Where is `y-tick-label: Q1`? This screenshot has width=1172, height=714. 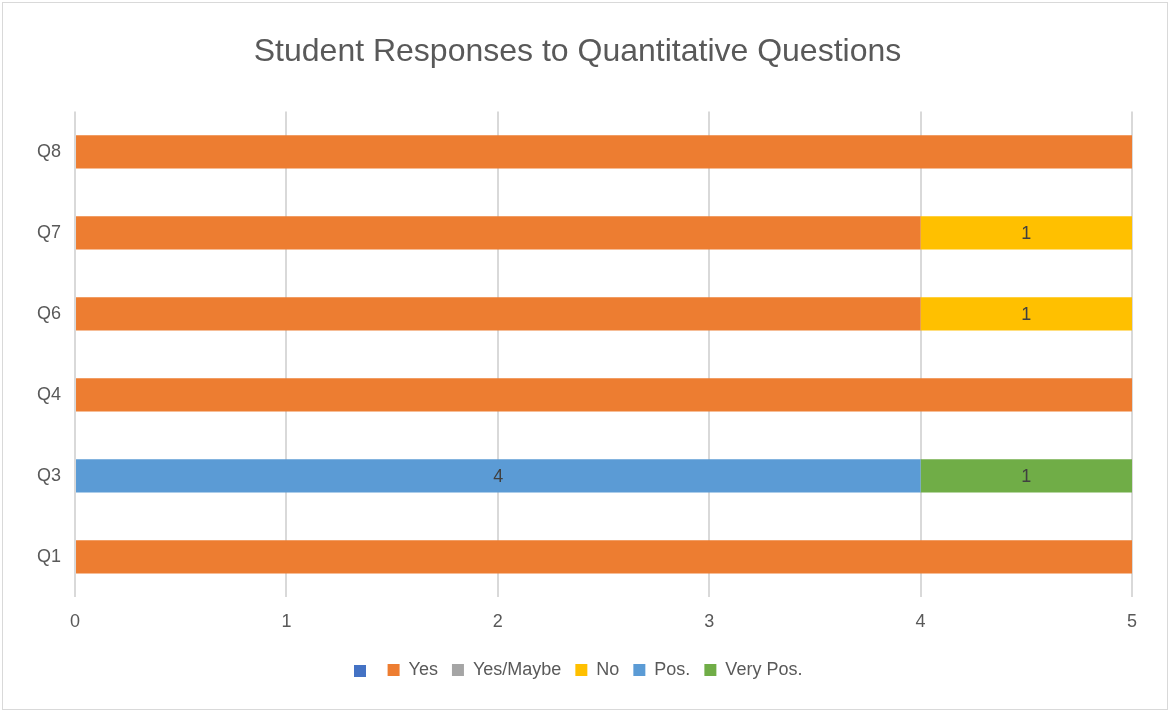
y-tick-label: Q1 is located at coordinates (49, 555).